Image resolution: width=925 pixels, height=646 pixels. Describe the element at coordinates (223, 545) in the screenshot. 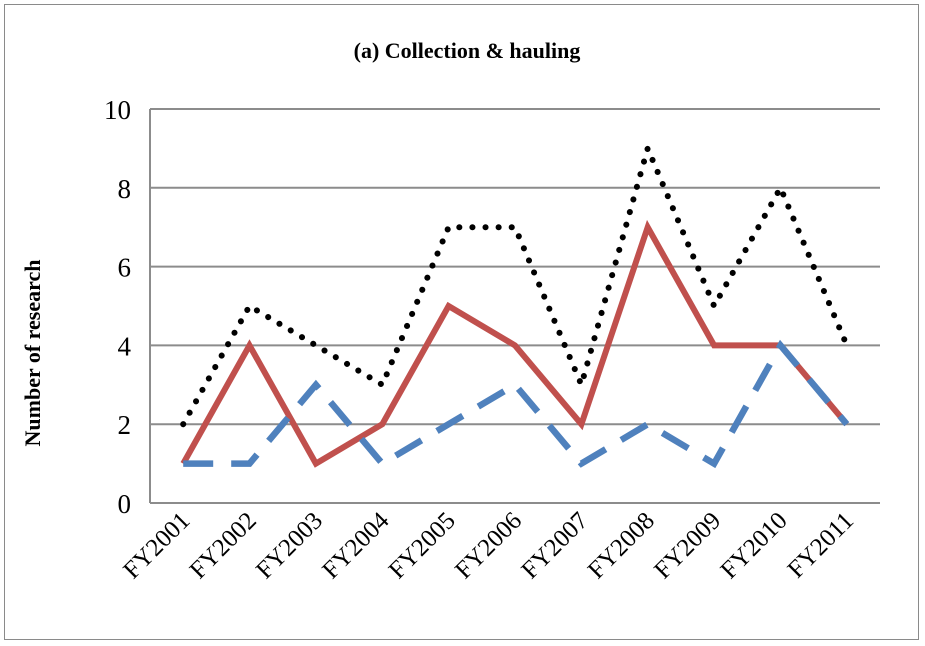

I see `x-tick-label: FY2002` at that location.